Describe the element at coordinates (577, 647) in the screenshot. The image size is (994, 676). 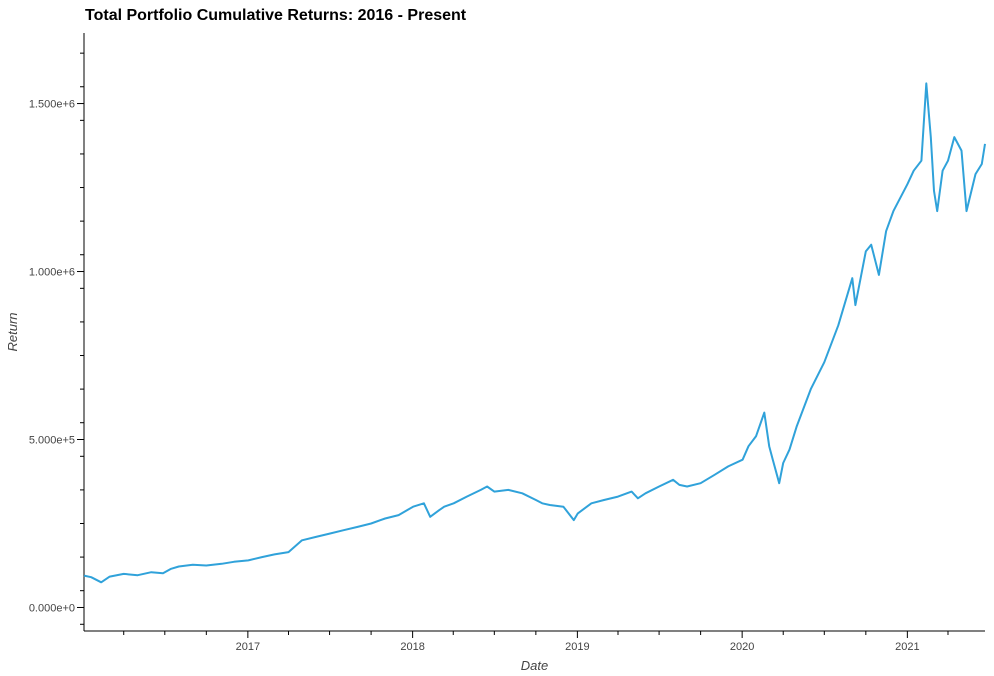
I see `x-tick-label: 2019` at that location.